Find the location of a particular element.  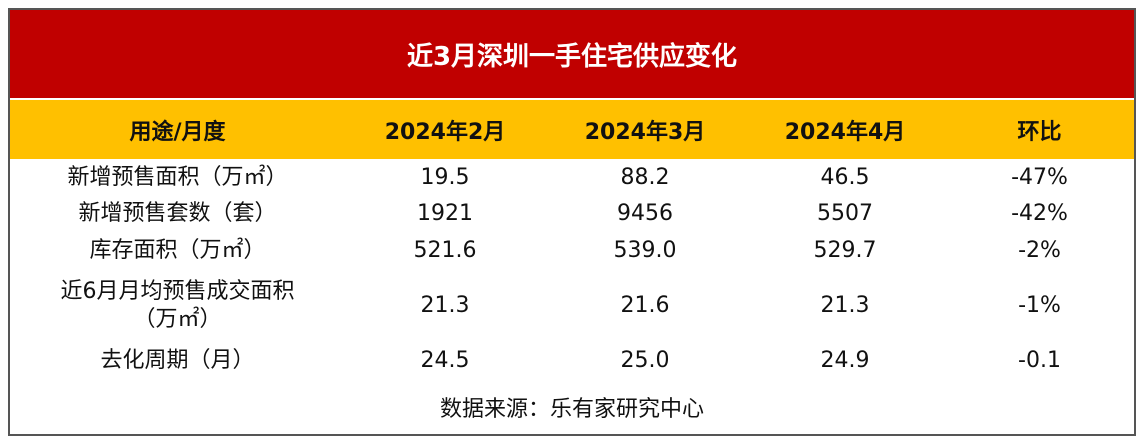

header-row: 用途/月度 2024年2月 2024年3月 2024年4月 环比 is located at coordinates (572, 129).